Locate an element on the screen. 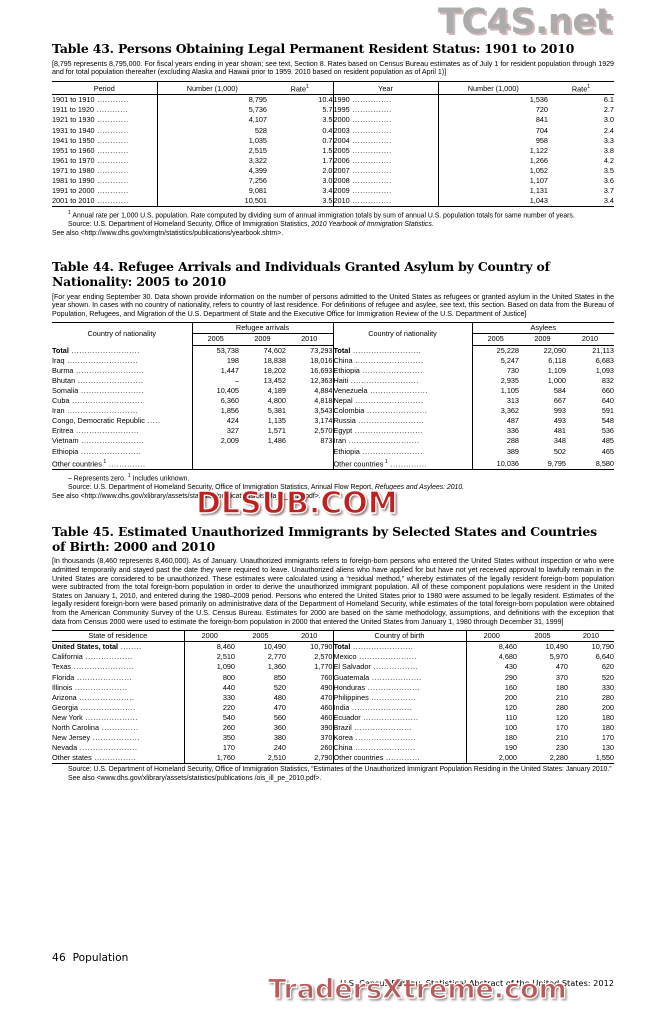  cell-value: 528 is located at coordinates (211, 130).